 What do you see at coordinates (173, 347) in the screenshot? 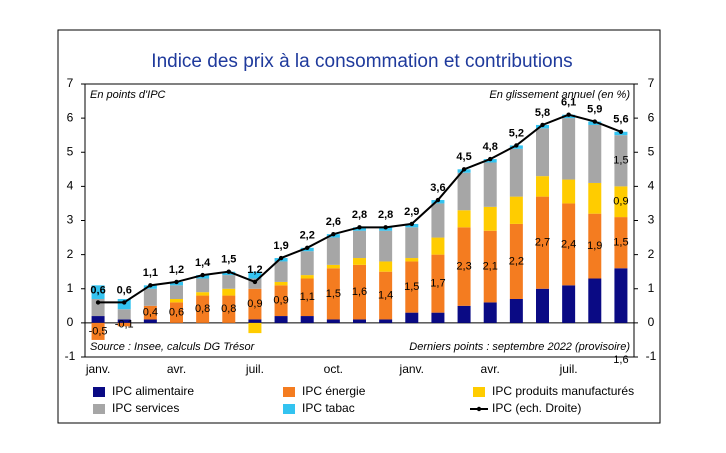
I see `source: Source : Insee, calculs DG Trésor` at bounding box center [173, 347].